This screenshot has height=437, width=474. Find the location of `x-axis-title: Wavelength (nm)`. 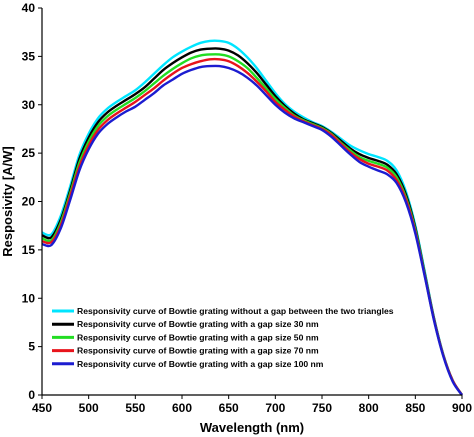

x-axis-title: Wavelength (nm) is located at coordinates (252, 427).